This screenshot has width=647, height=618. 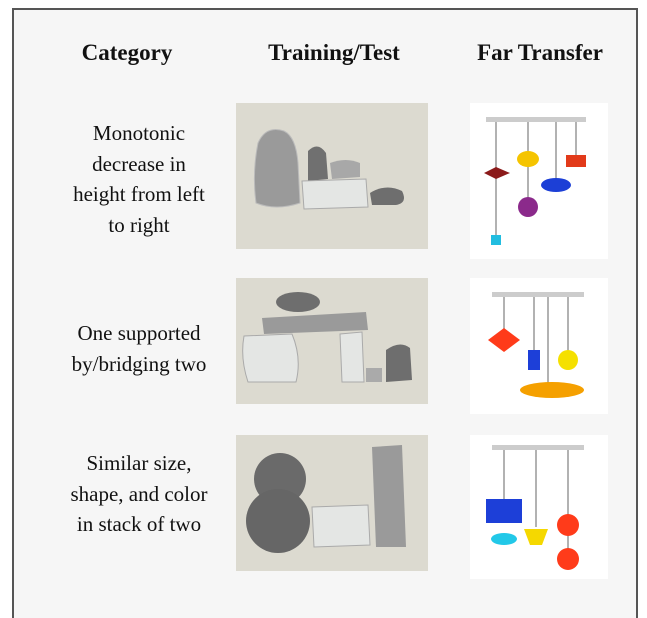 What do you see at coordinates (139, 524) in the screenshot?
I see `text-line: in stack of two` at bounding box center [139, 524].